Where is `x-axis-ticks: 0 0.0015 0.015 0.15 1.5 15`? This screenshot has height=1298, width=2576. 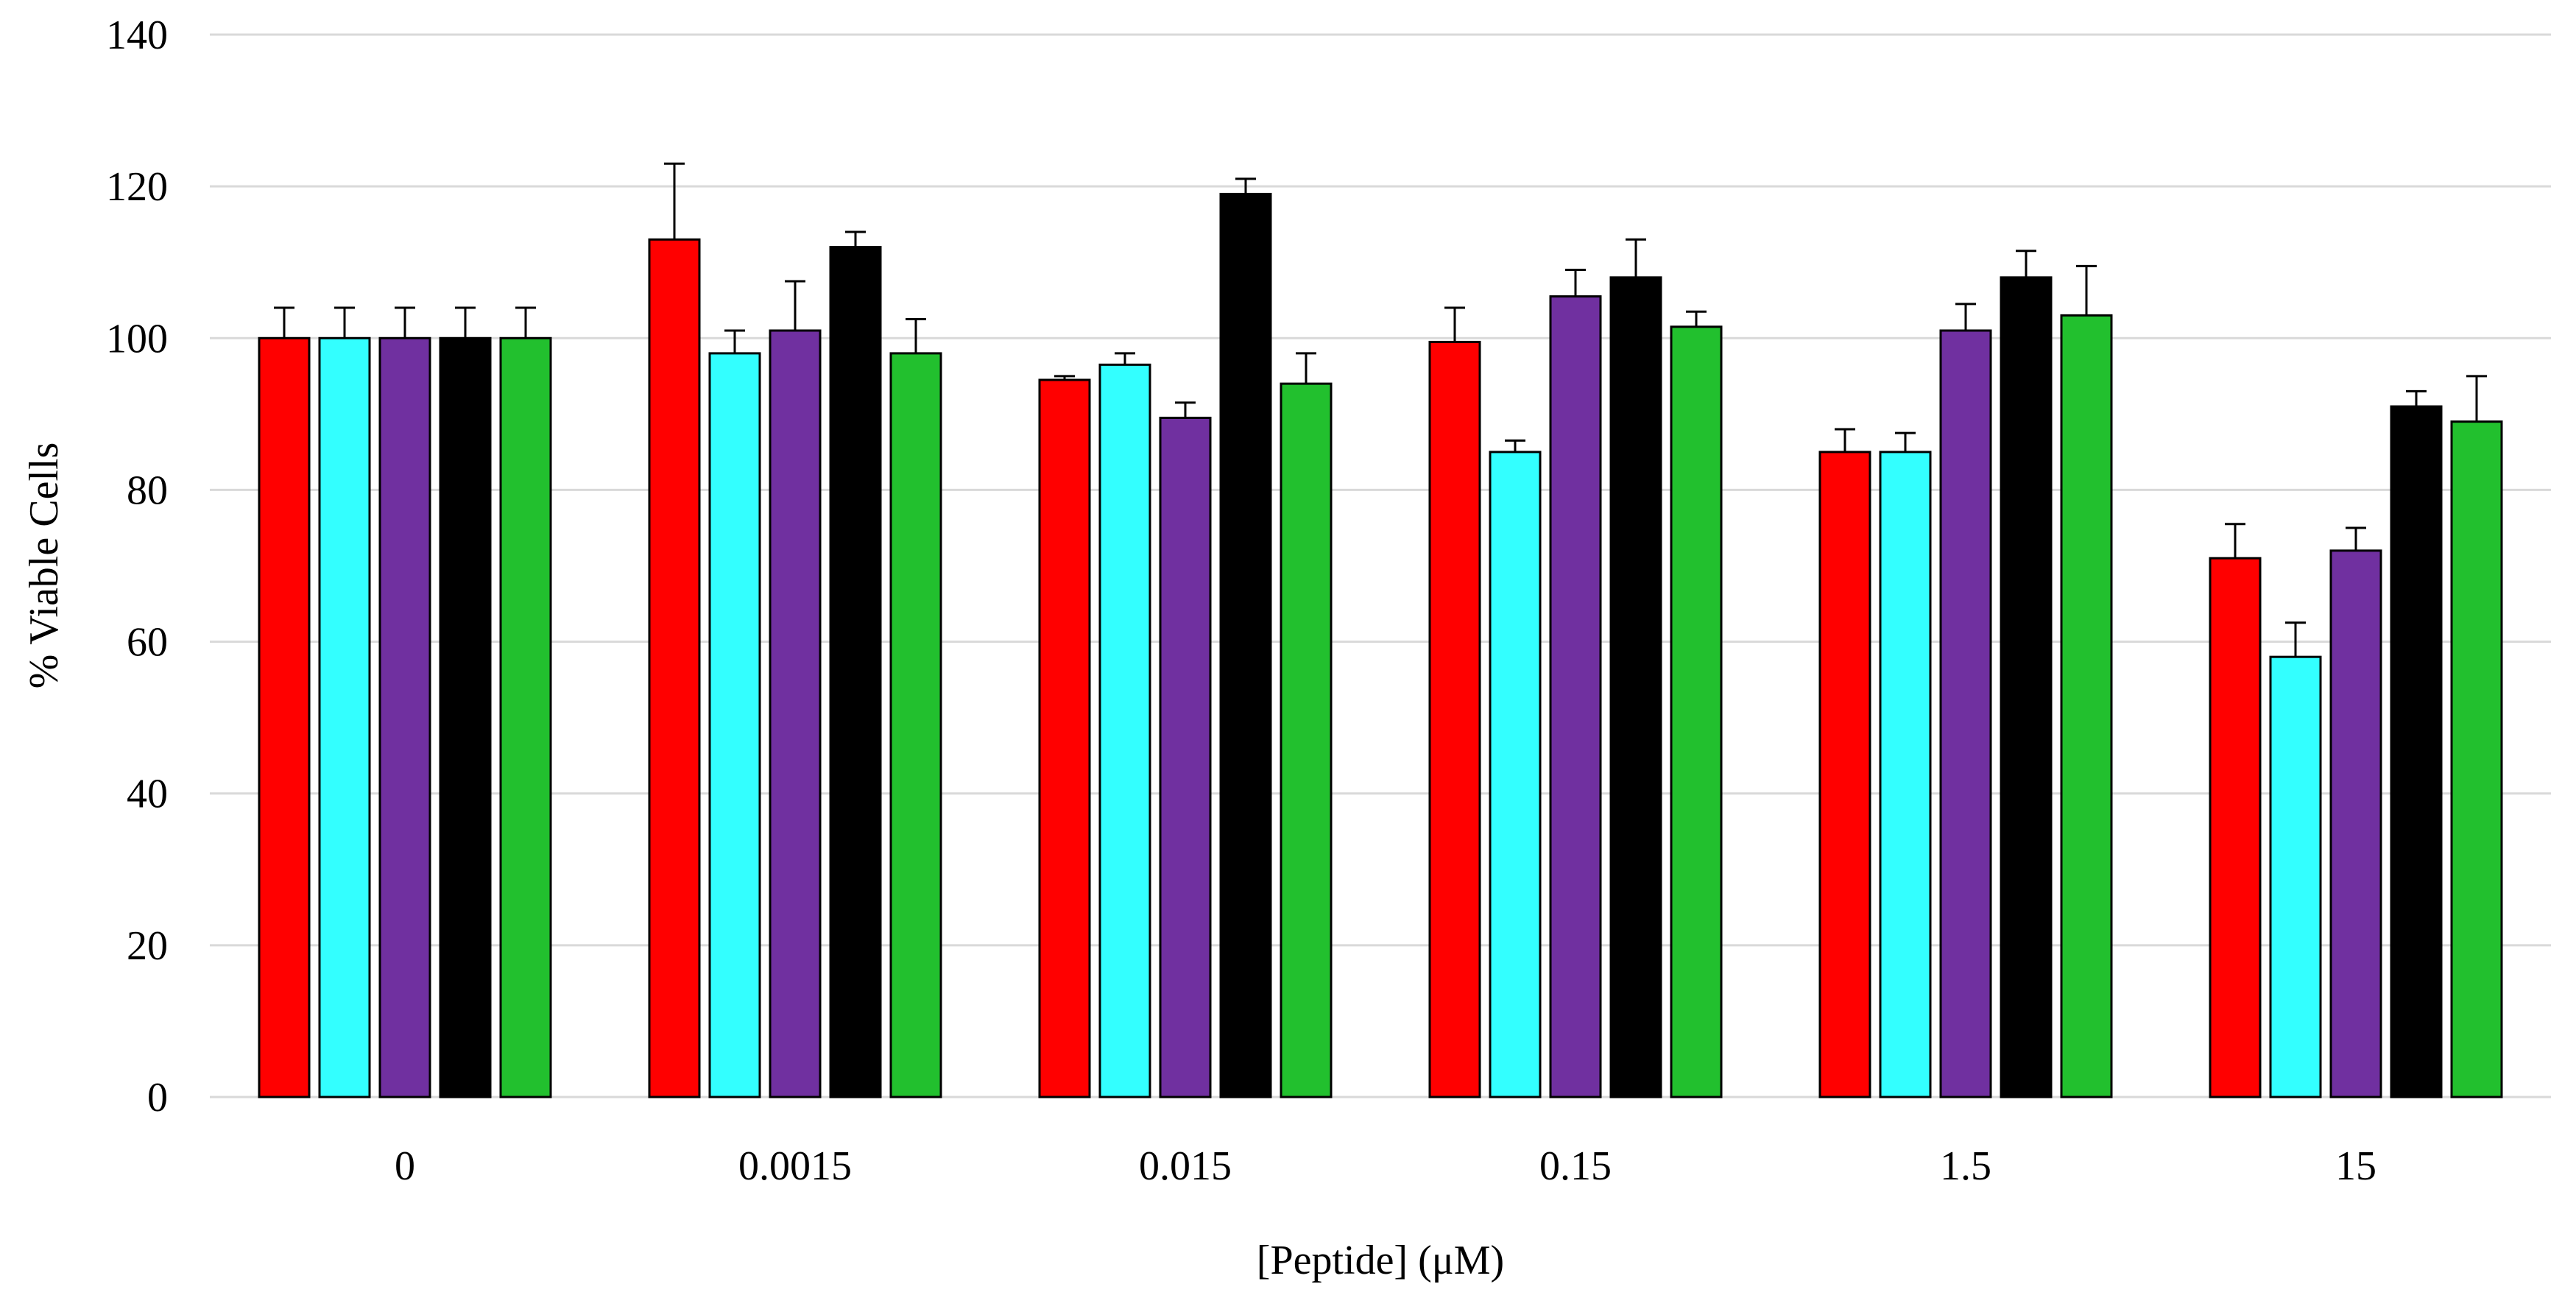
x-axis-ticks: 0 0.0015 0.015 0.15 1.5 15 is located at coordinates (1385, 1166).